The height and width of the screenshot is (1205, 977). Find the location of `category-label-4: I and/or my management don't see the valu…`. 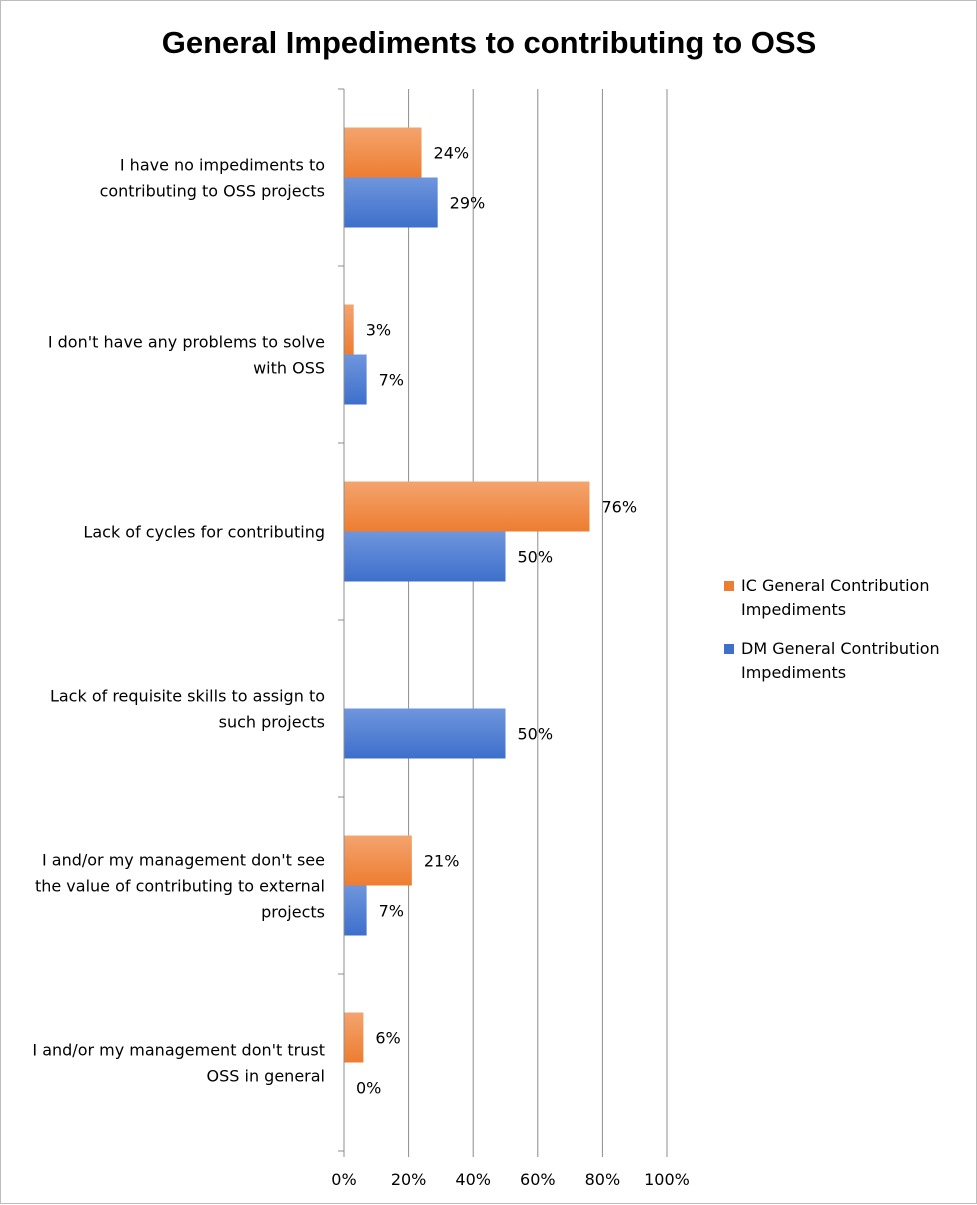

category-label-4: I and/or my management don't see the valu… is located at coordinates (180, 886).